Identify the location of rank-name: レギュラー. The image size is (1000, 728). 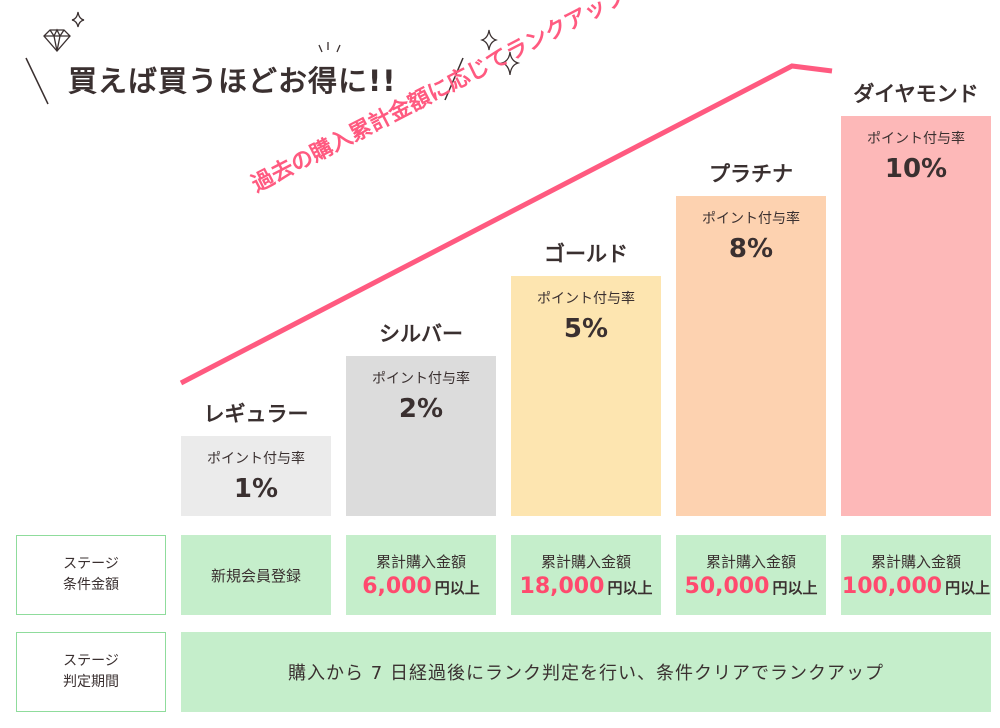
(256, 414).